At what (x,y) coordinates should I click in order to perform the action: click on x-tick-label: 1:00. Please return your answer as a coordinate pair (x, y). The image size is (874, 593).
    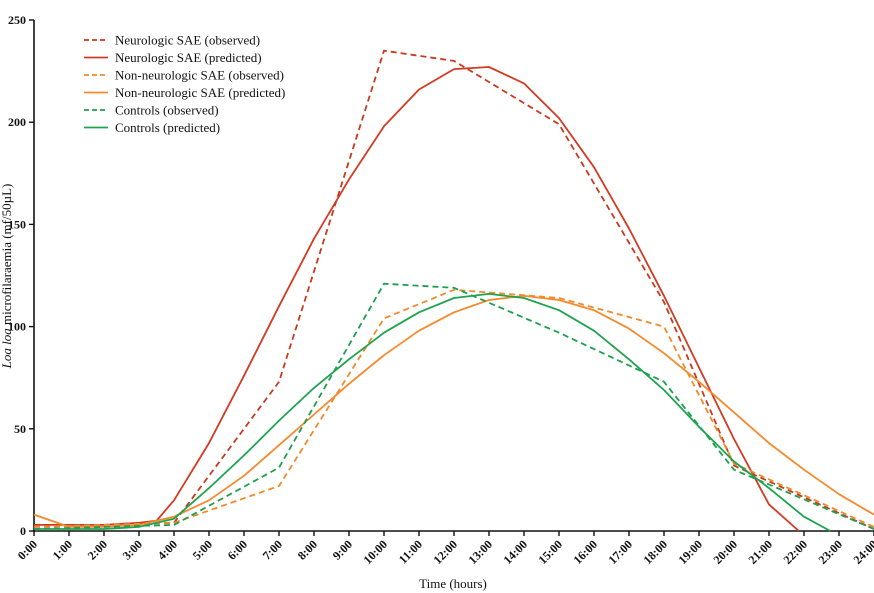
    Looking at the image, I should click on (62, 549).